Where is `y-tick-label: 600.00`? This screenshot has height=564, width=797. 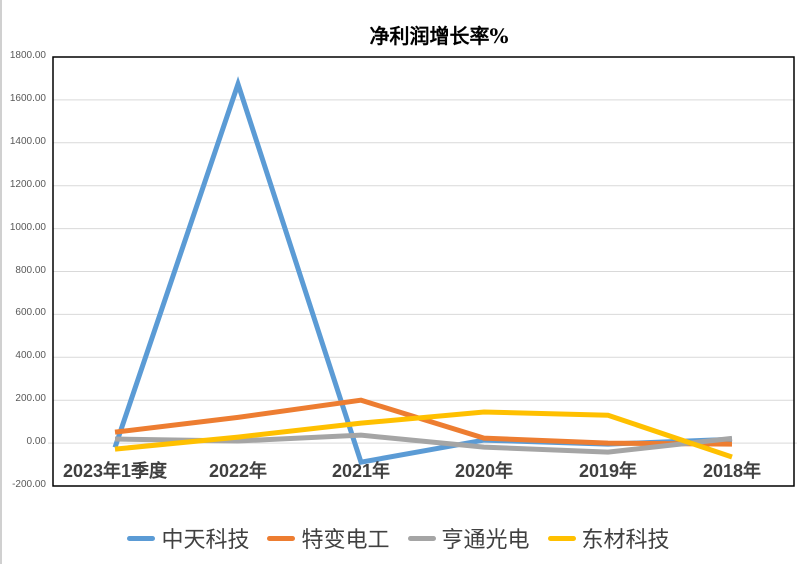
y-tick-label: 600.00 is located at coordinates (30, 313).